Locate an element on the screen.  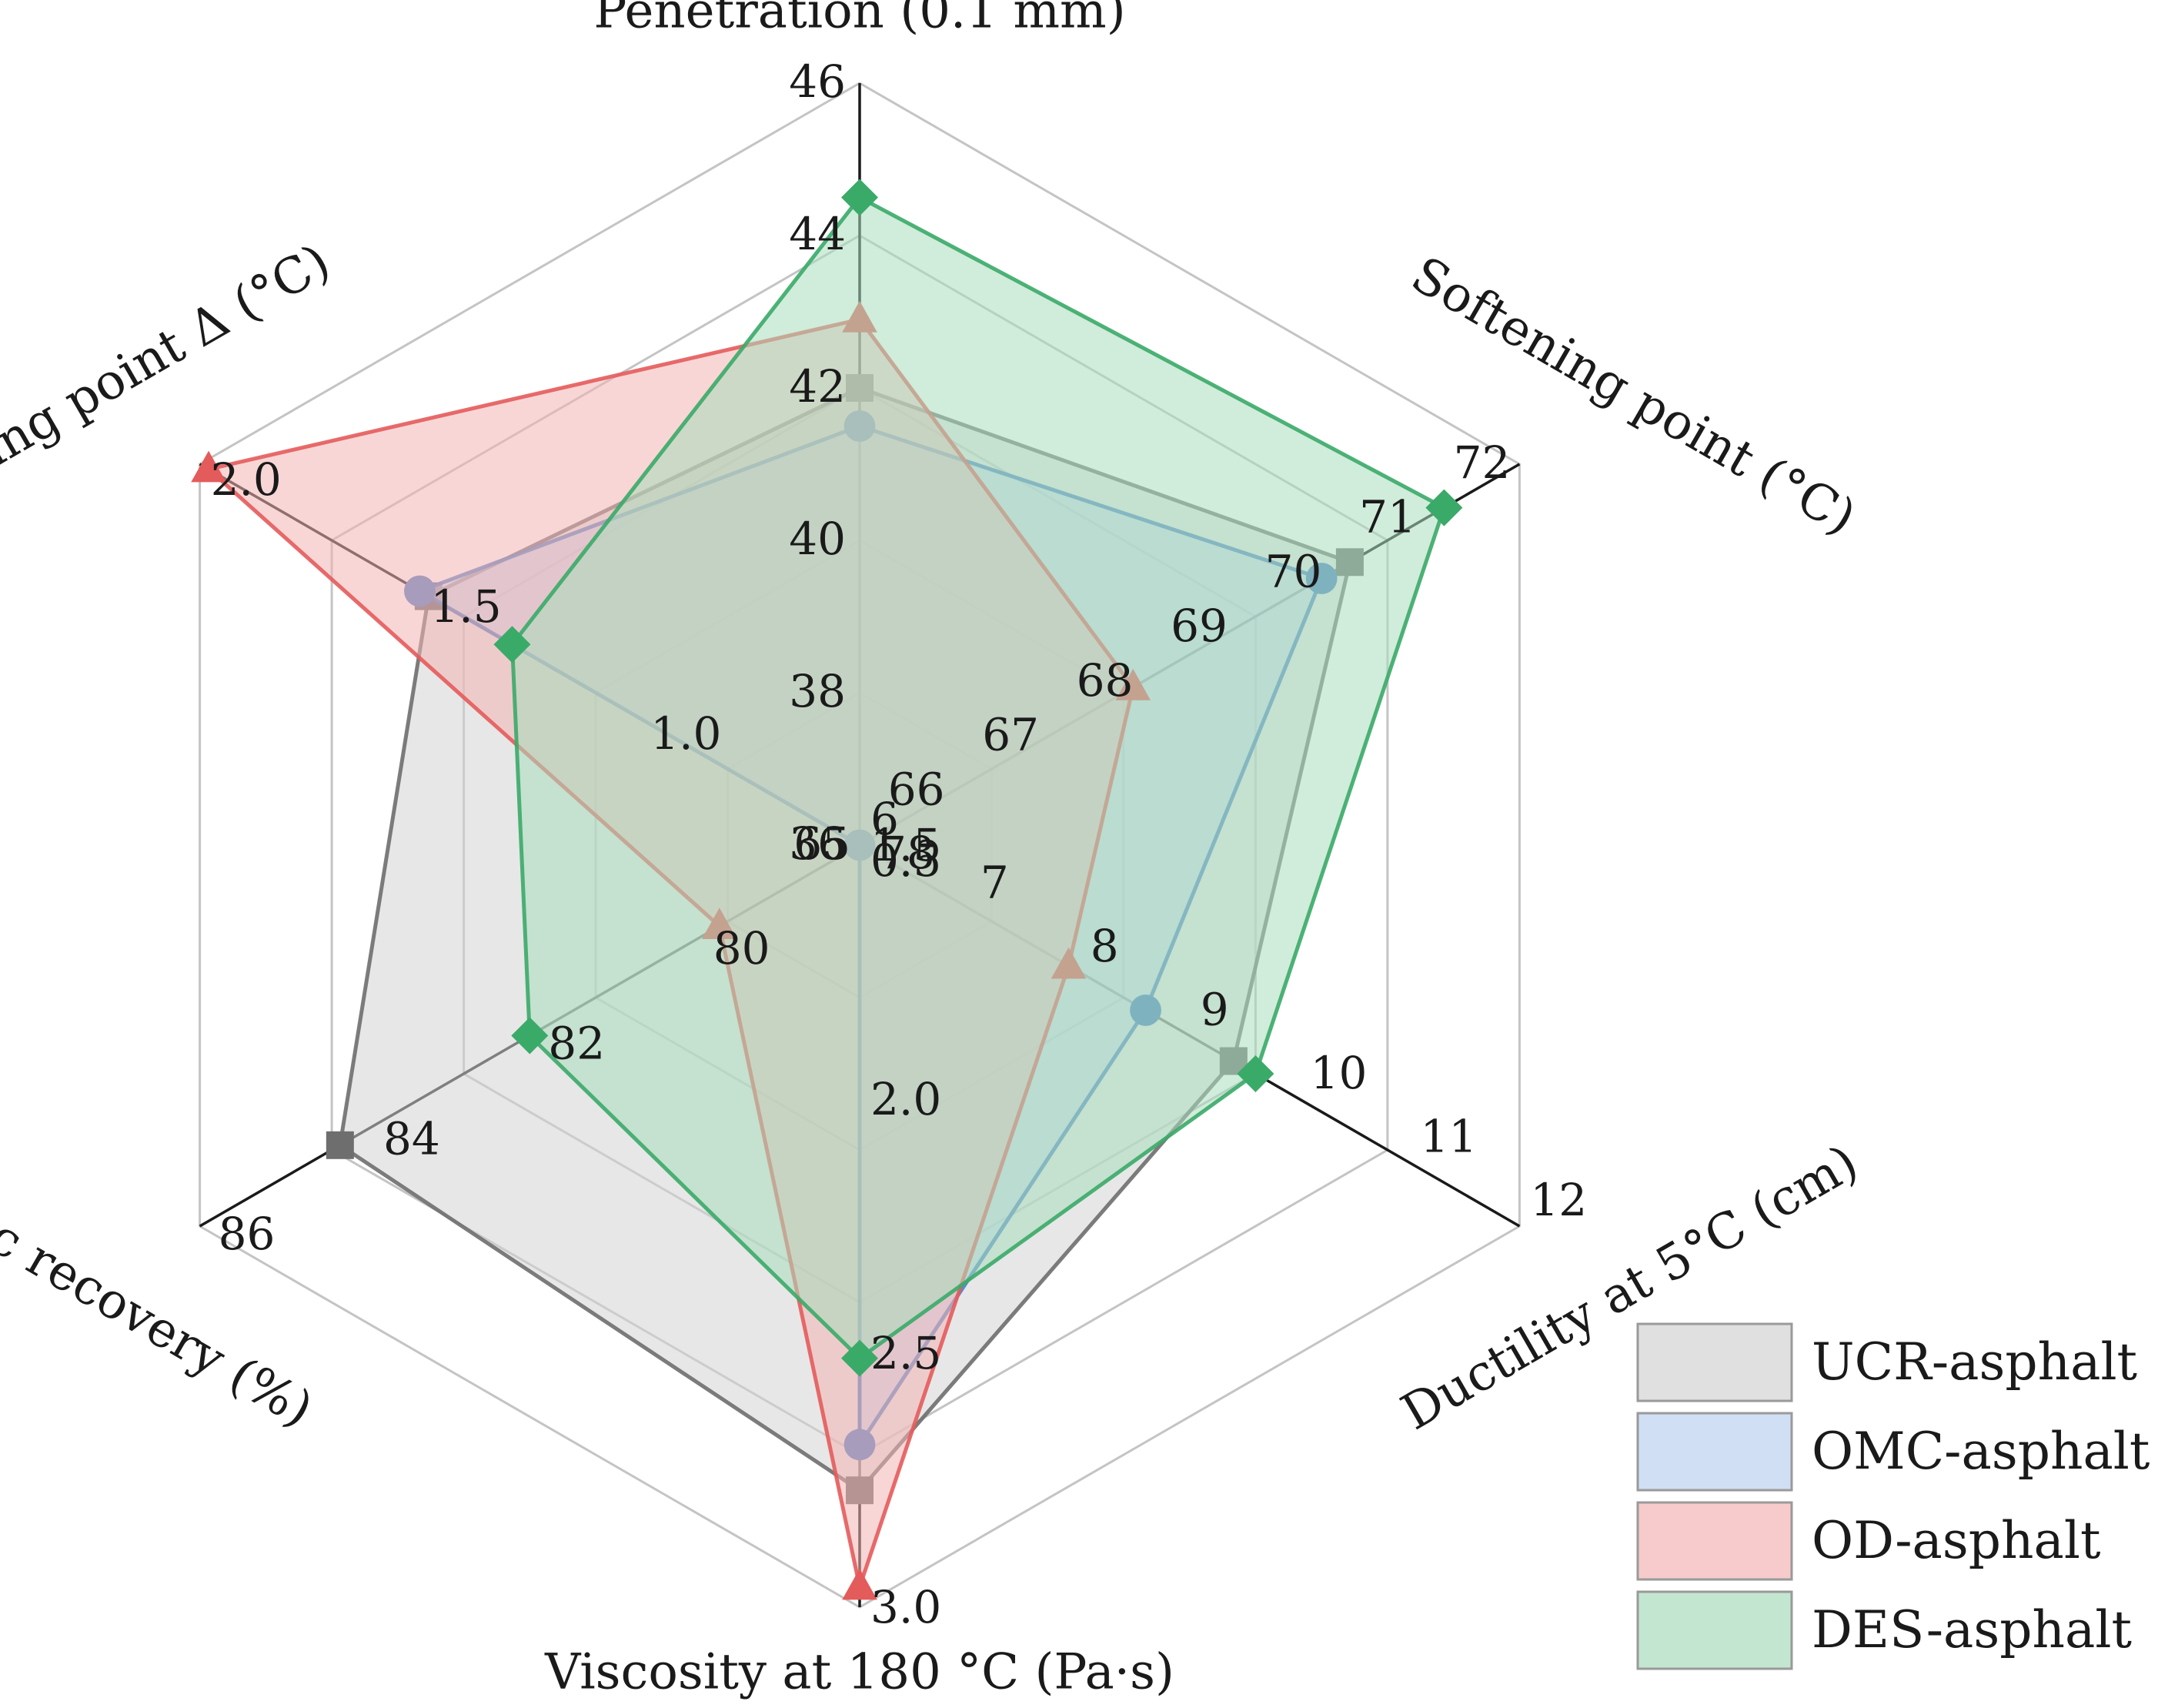
legend-swatch-des-asphalt is located at coordinates (1714, 1630).